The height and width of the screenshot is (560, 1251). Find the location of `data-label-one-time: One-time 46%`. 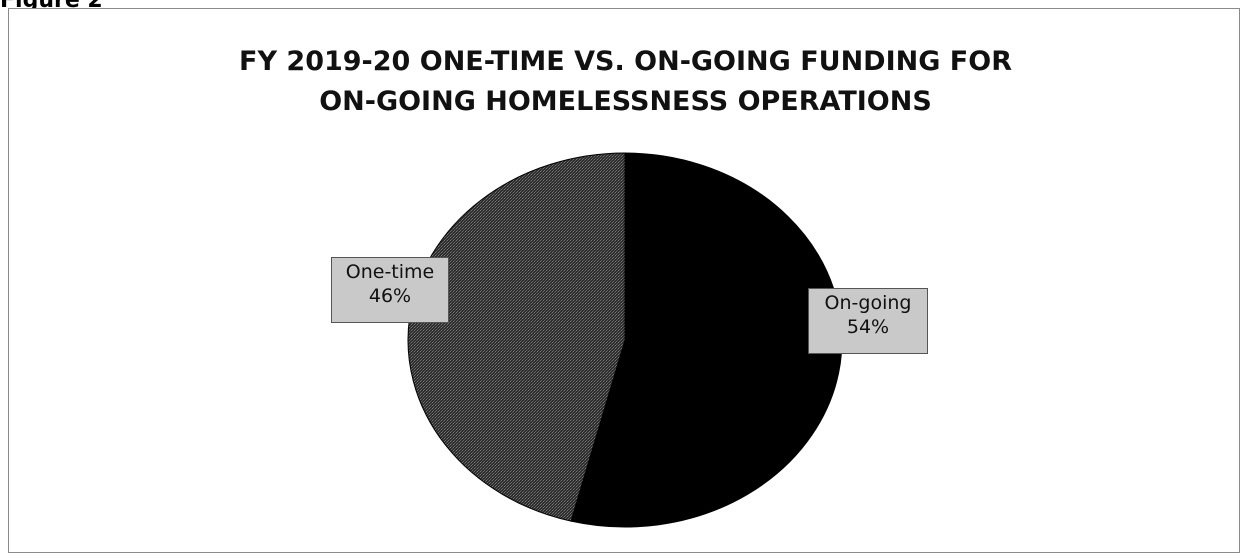

data-label-one-time: One-time 46% is located at coordinates (390, 290).